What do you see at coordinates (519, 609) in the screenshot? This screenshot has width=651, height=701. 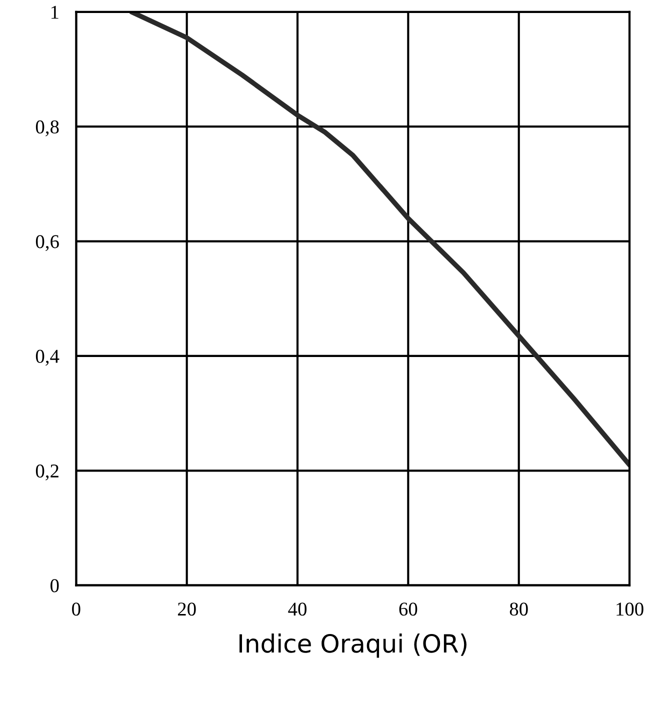 I see `x-tick-label: 80` at bounding box center [519, 609].